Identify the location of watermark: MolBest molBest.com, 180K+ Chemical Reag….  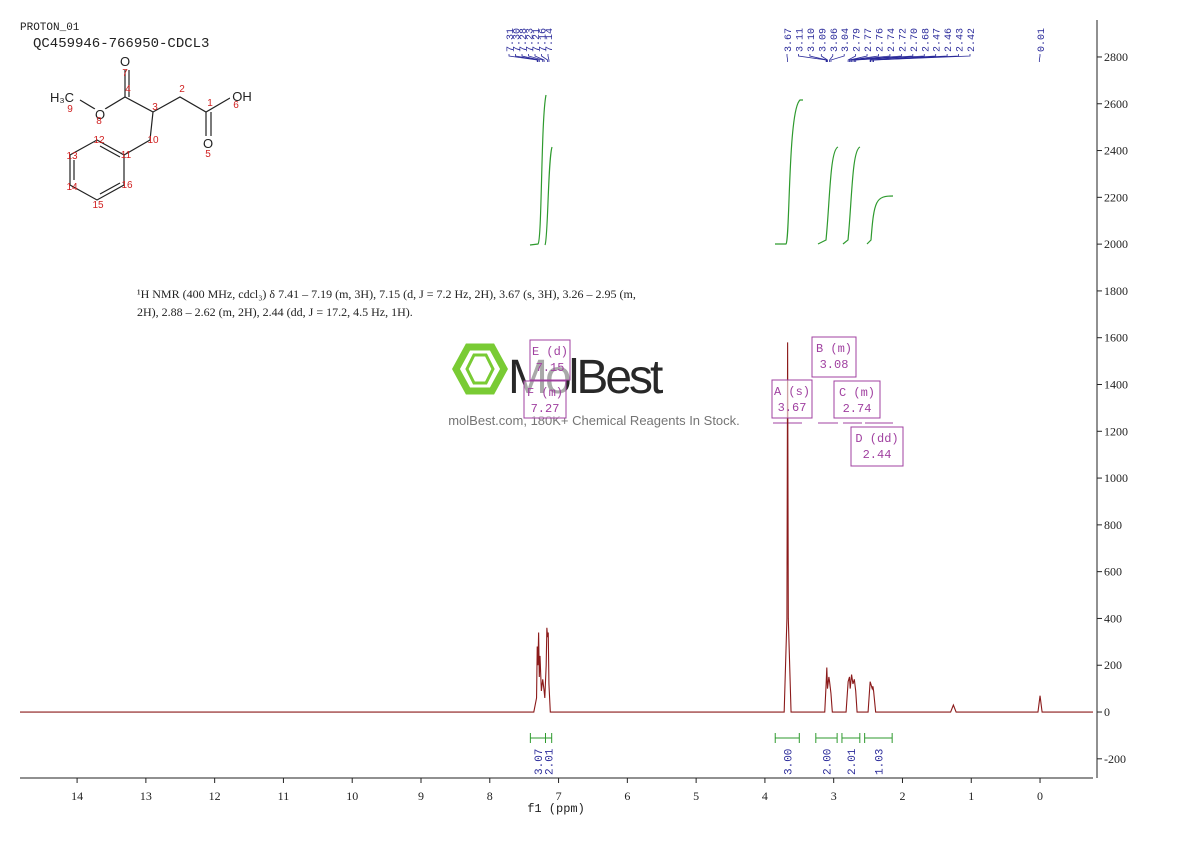
(594, 385).